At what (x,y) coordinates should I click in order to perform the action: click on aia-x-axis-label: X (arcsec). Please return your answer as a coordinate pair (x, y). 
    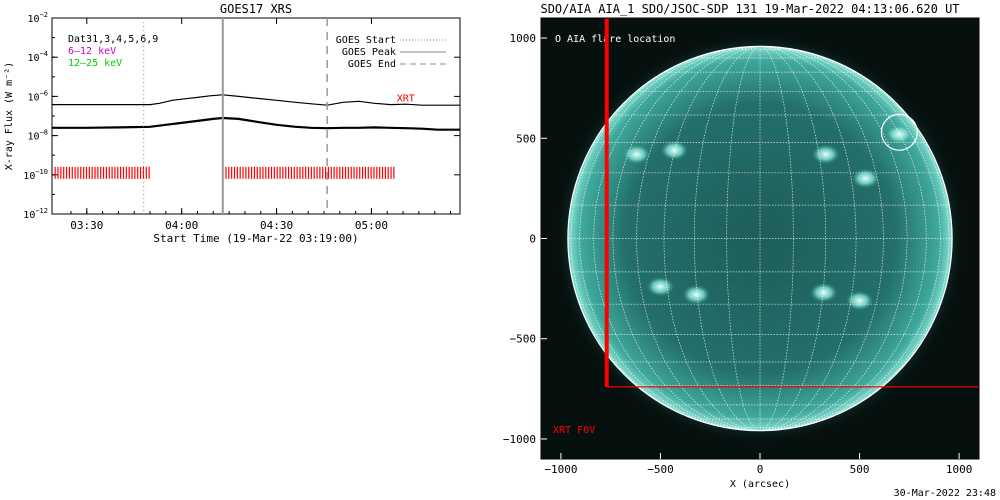
    Looking at the image, I should click on (760, 484).